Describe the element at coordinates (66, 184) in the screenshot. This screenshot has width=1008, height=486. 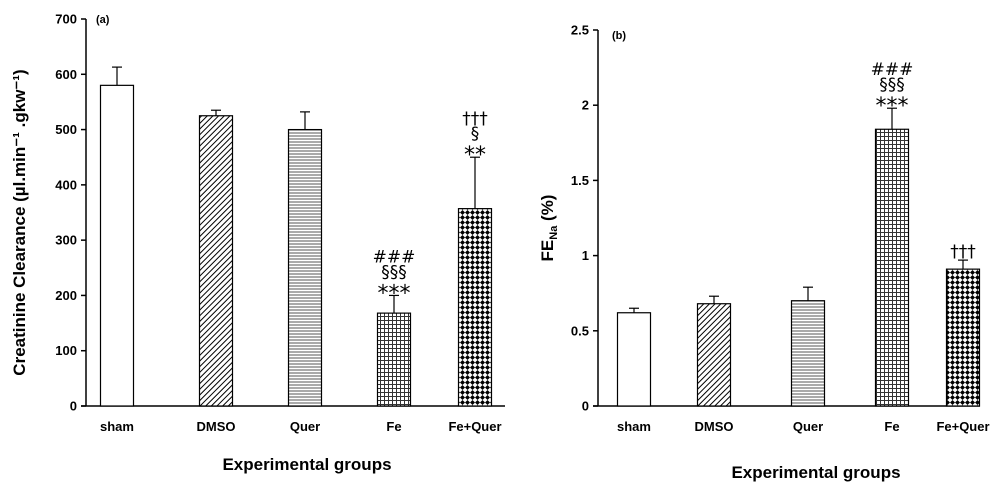
I see `y-tick-label: 400` at that location.